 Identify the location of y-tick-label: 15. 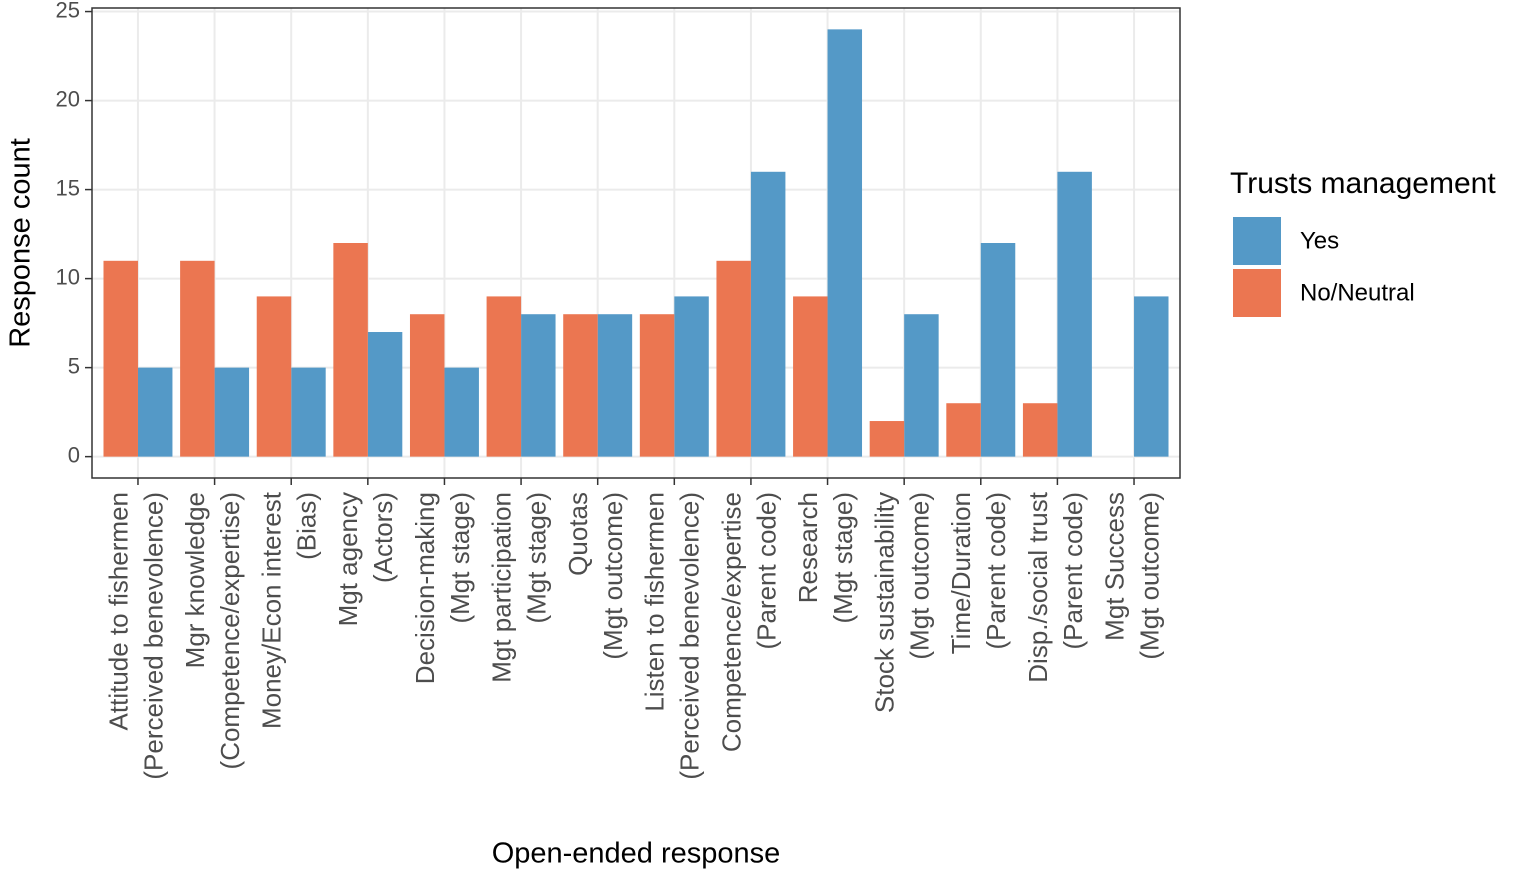
(68, 187).